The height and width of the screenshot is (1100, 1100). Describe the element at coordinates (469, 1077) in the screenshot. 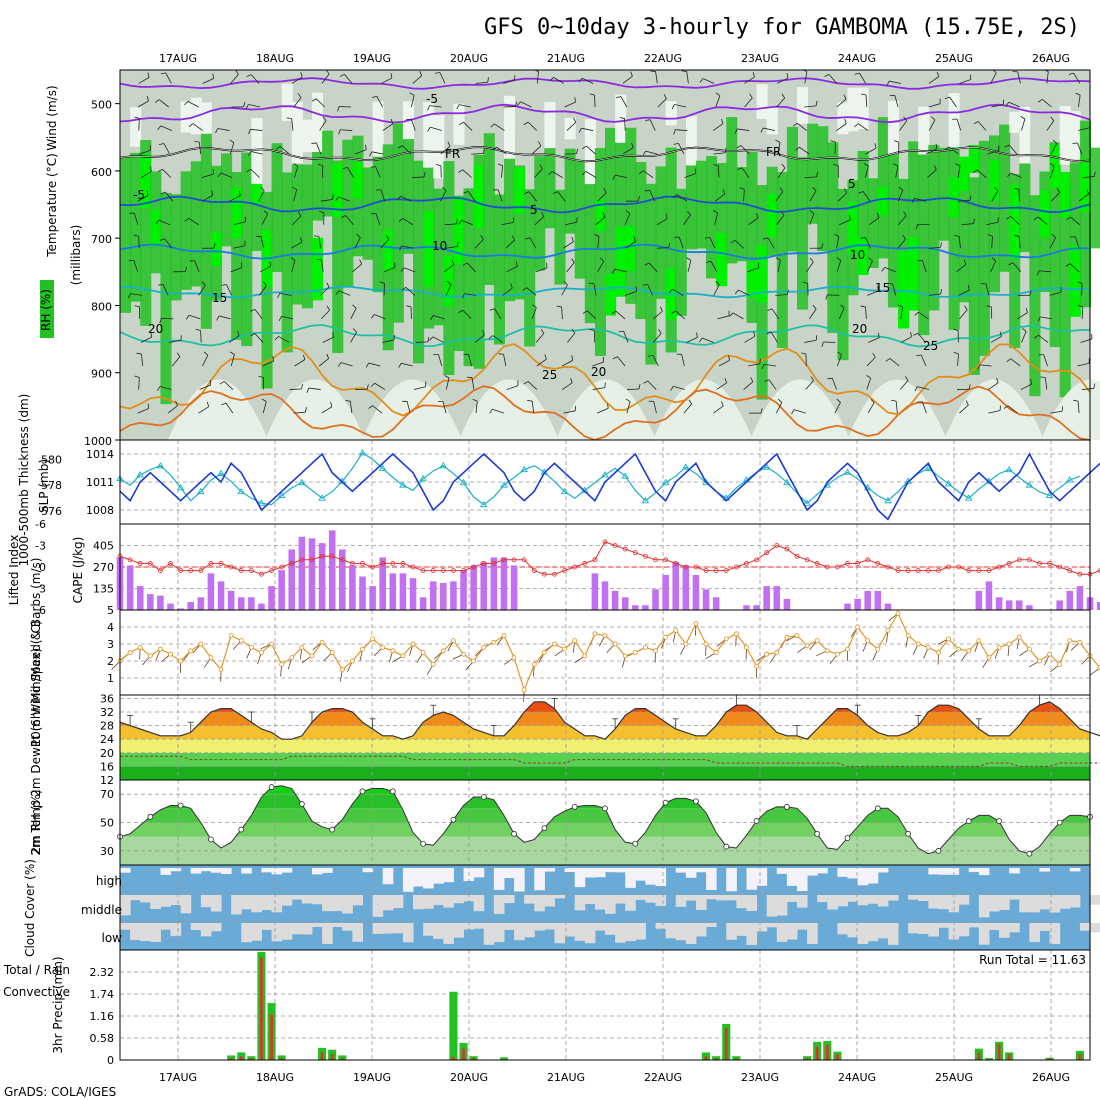

I see `bottom-date-label: 20AUG` at that location.